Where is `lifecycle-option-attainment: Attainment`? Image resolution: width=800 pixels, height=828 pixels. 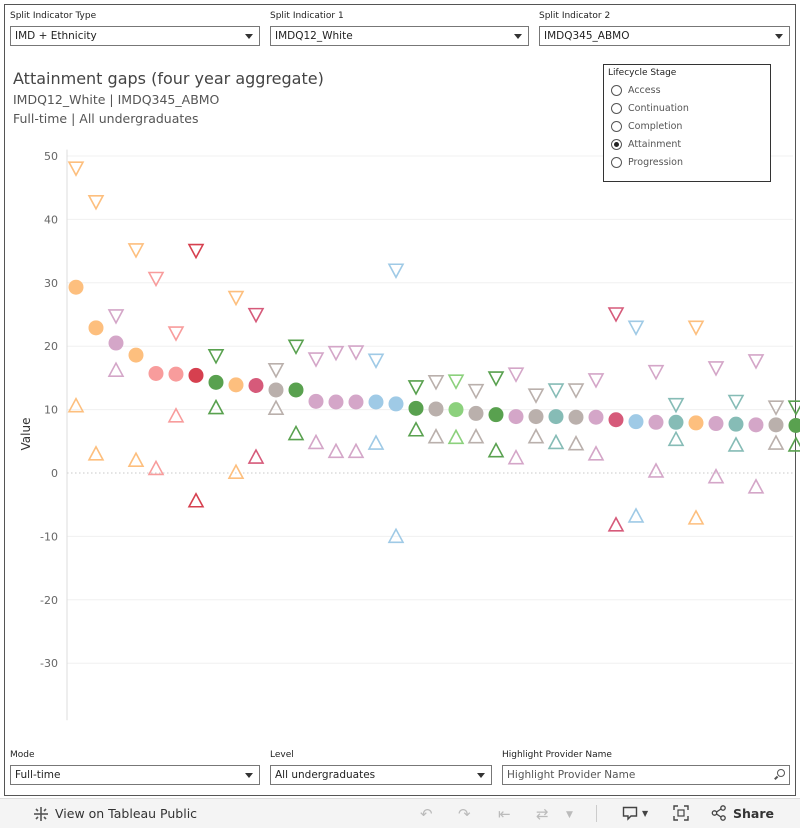 lifecycle-option-attainment: Attainment is located at coordinates (687, 145).